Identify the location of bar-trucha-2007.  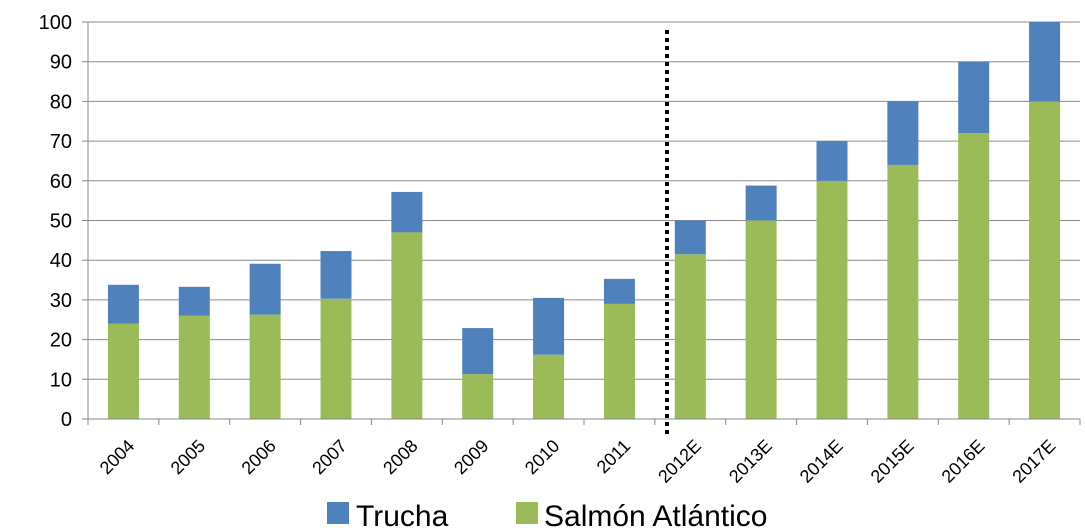
(336, 275).